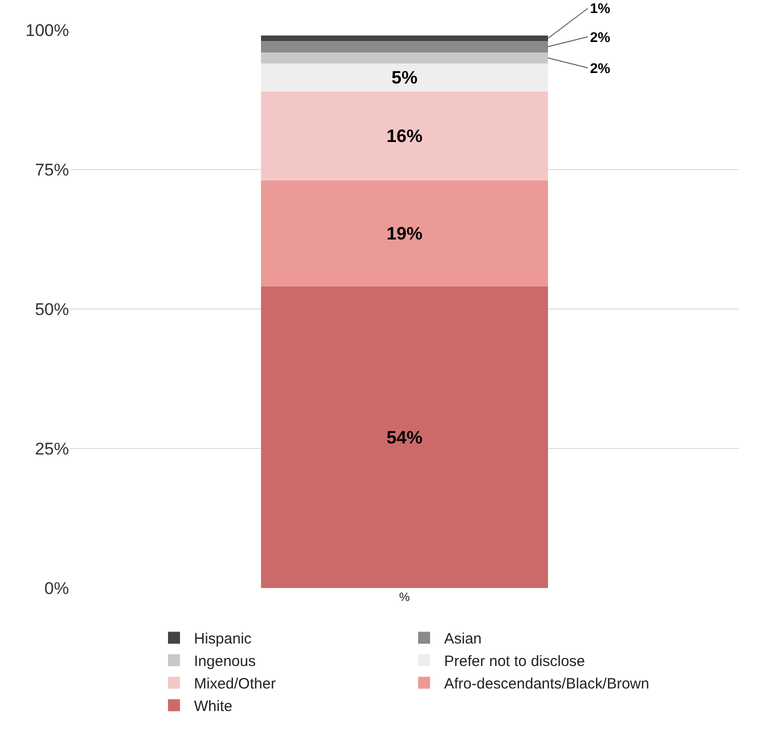 This screenshot has width=769, height=733. I want to click on data-label: 16%, so click(404, 136).